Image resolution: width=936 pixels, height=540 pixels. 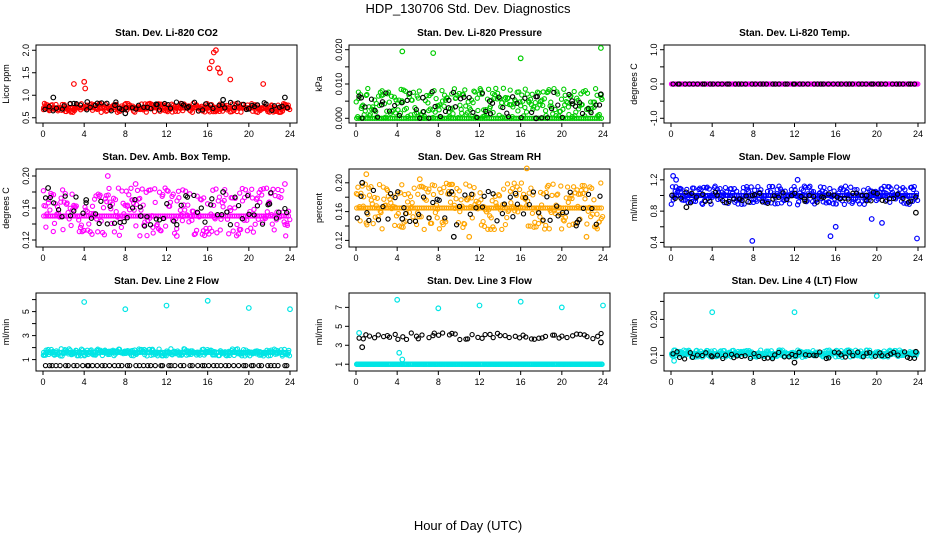 I want to click on plot-frame, so click(x=794, y=208).